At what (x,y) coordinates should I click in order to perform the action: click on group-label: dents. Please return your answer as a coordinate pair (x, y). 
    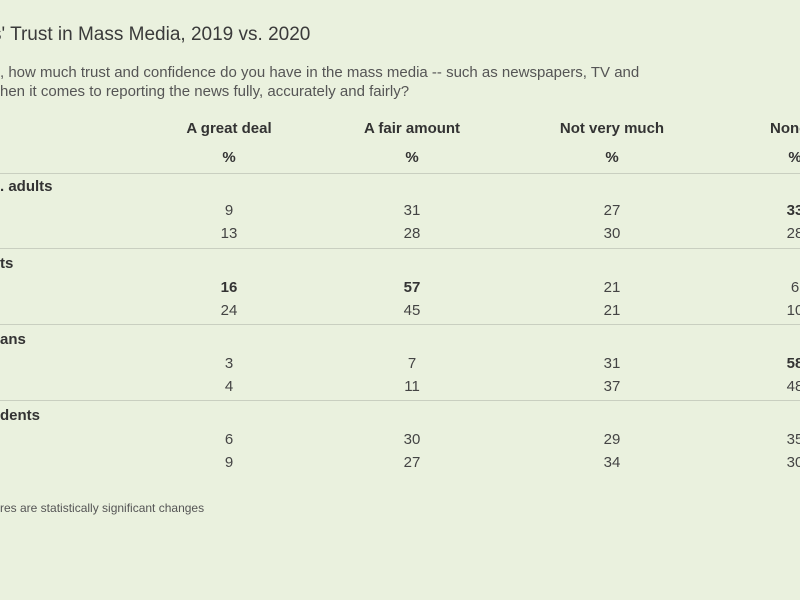
    Looking at the image, I should click on (20, 415).